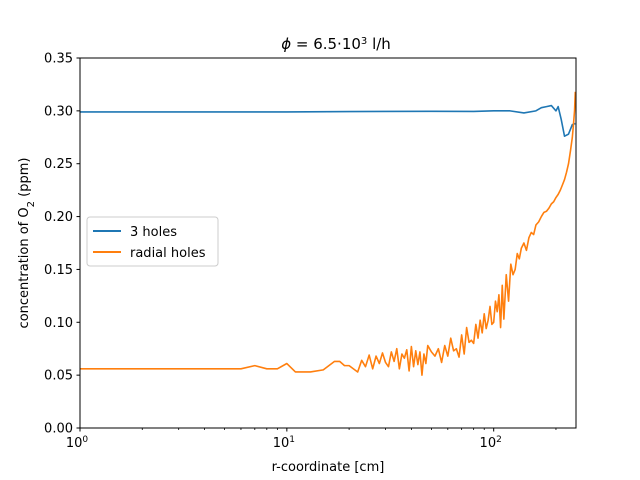 The image size is (640, 480). Describe the element at coordinates (328, 467) in the screenshot. I see `x-axis-label: r-coordinate [cm]` at that location.